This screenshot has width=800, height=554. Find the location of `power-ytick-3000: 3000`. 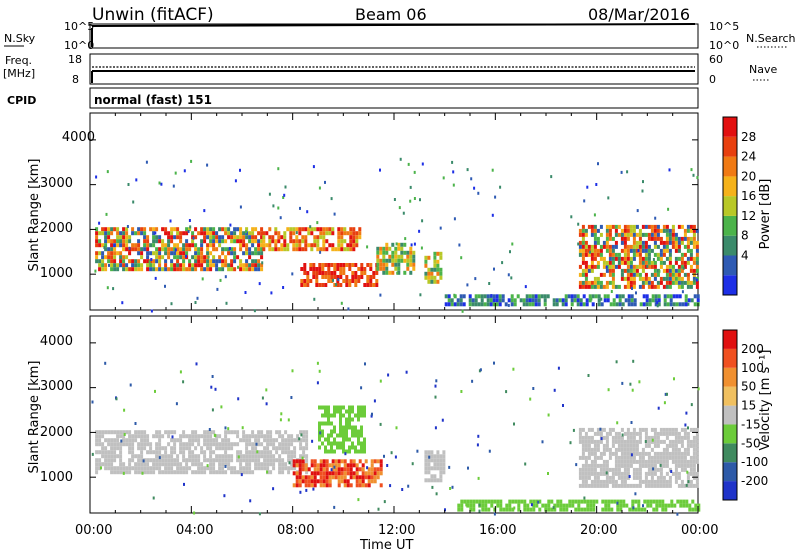

power-ytick-3000: 3000 is located at coordinates (56, 183).